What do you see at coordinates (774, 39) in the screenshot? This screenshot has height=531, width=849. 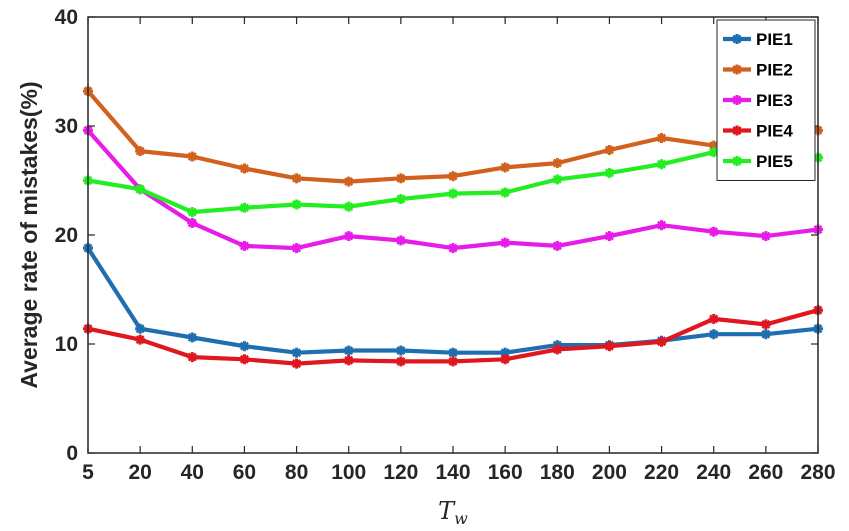 I see `legend-label: PIE1` at bounding box center [774, 39].